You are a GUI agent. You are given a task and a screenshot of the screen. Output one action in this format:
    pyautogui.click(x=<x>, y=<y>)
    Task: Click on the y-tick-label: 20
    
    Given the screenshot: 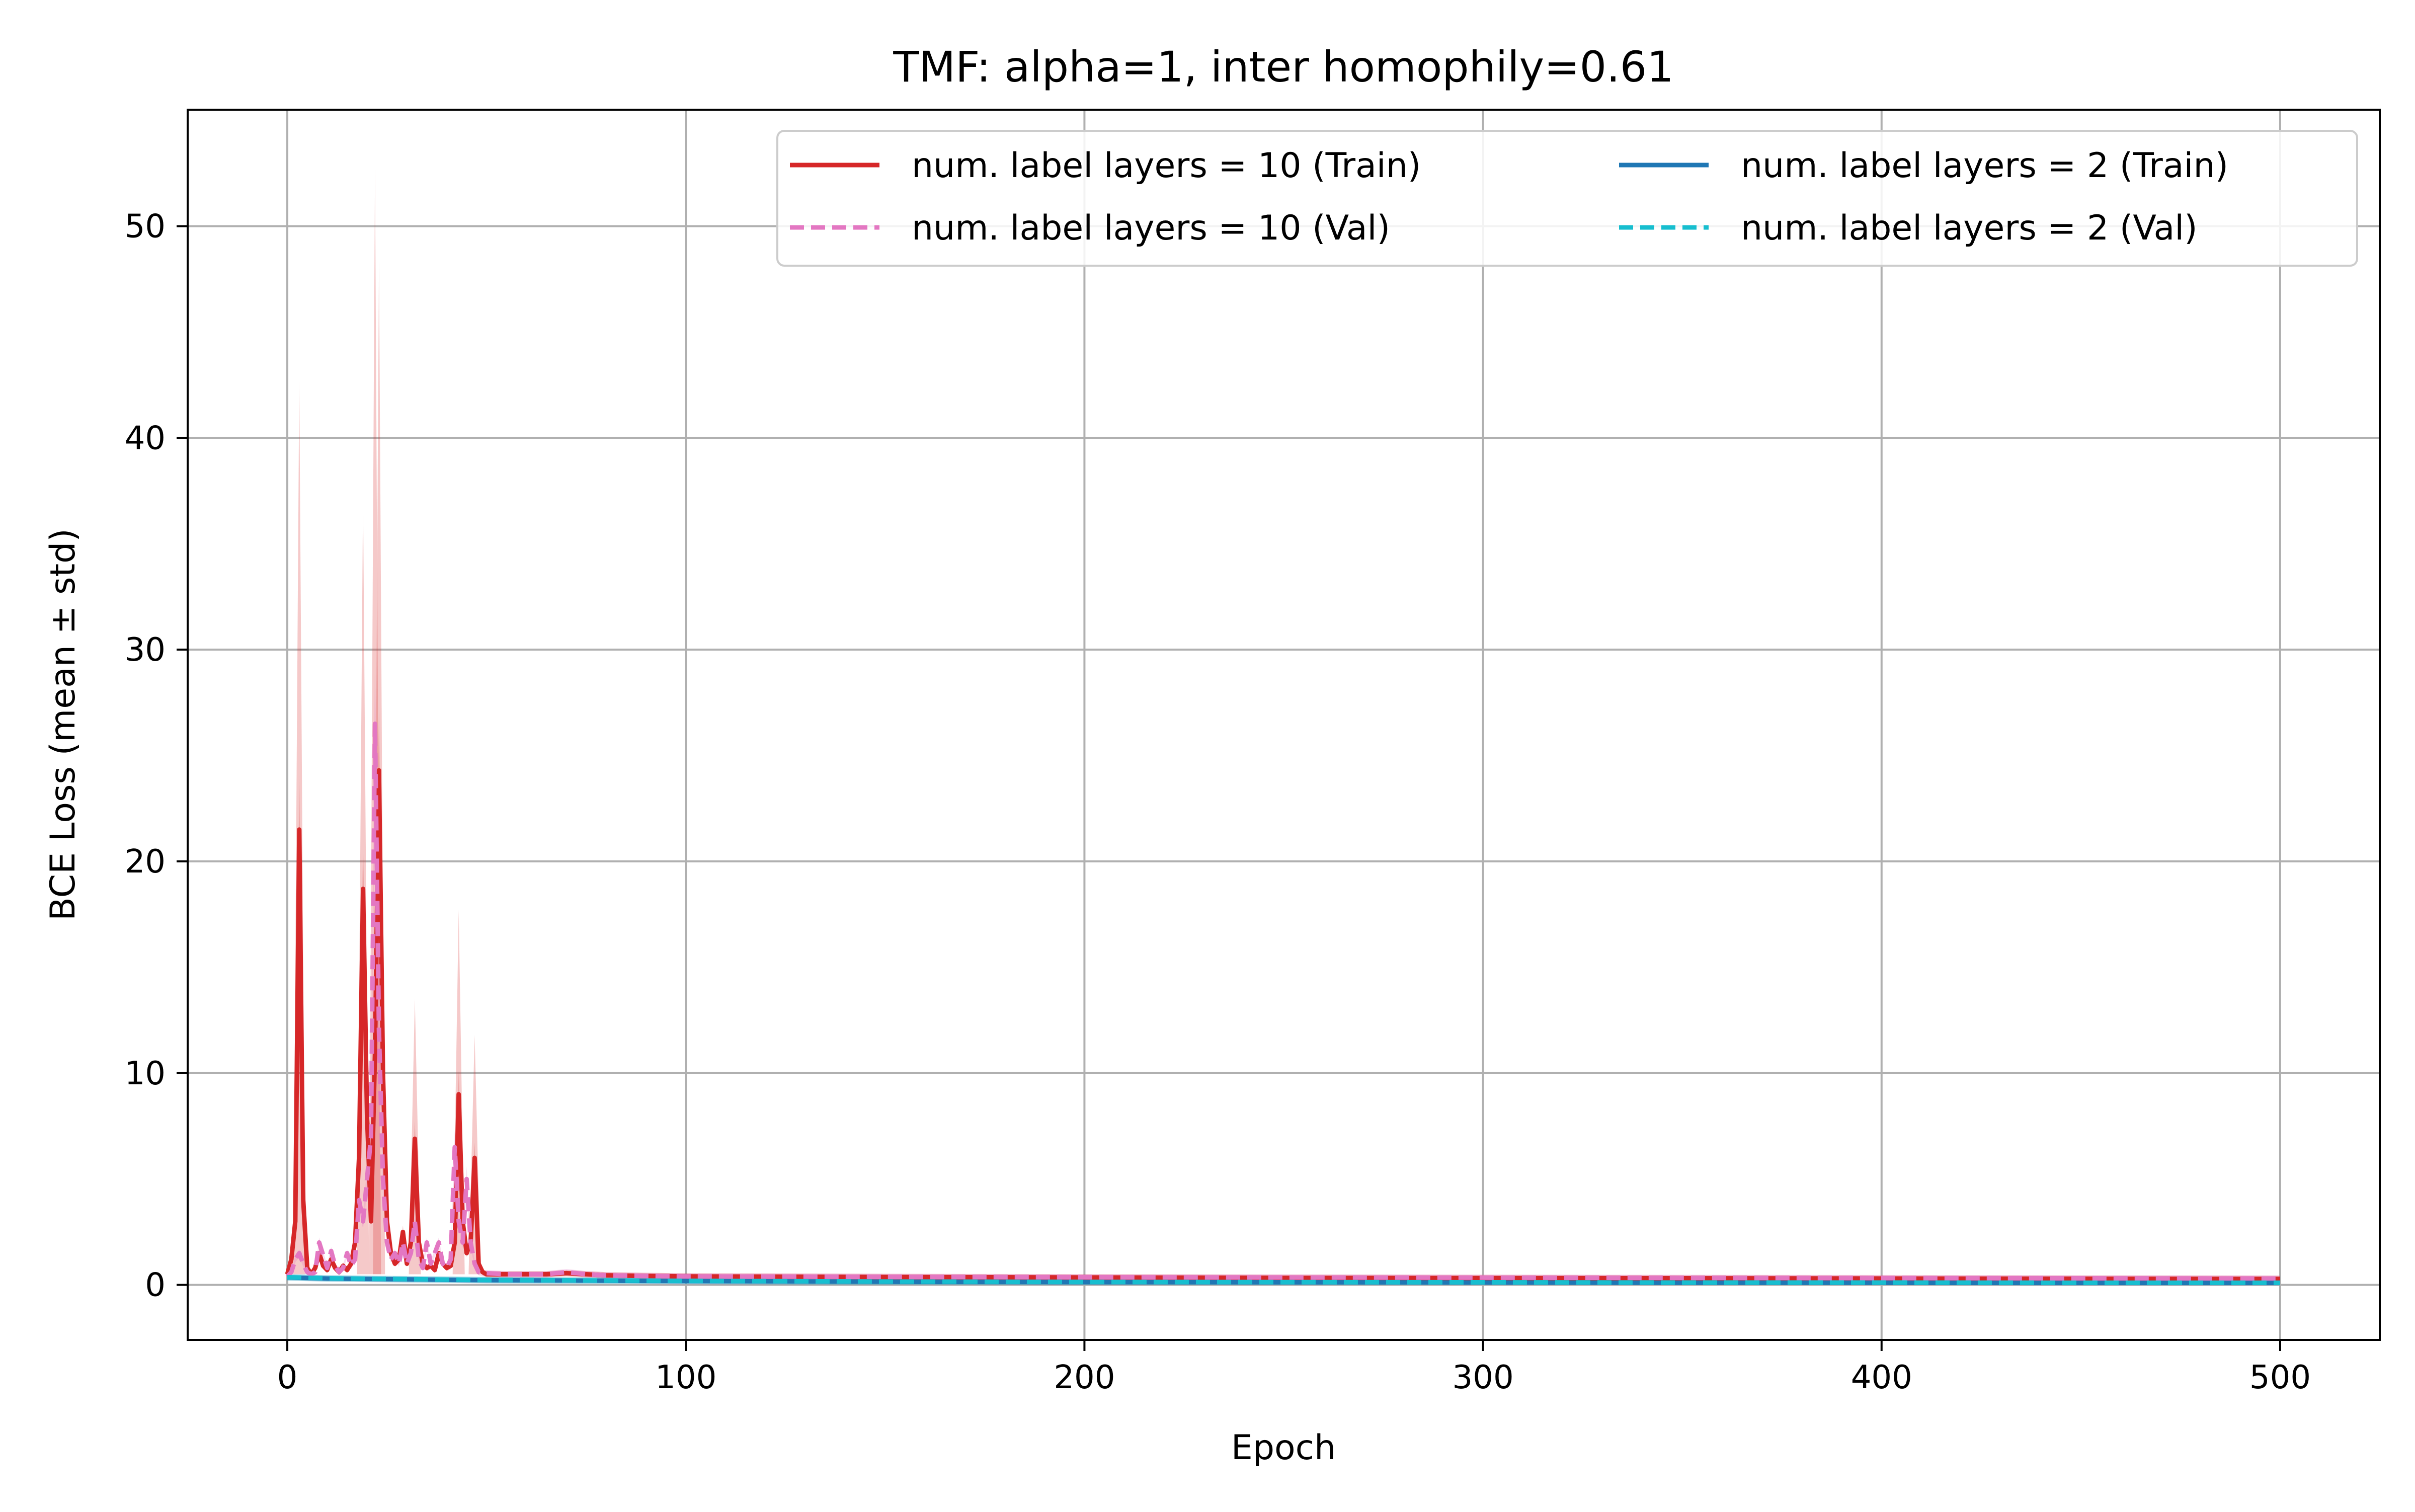 What is the action you would take?
    pyautogui.click(x=145, y=862)
    